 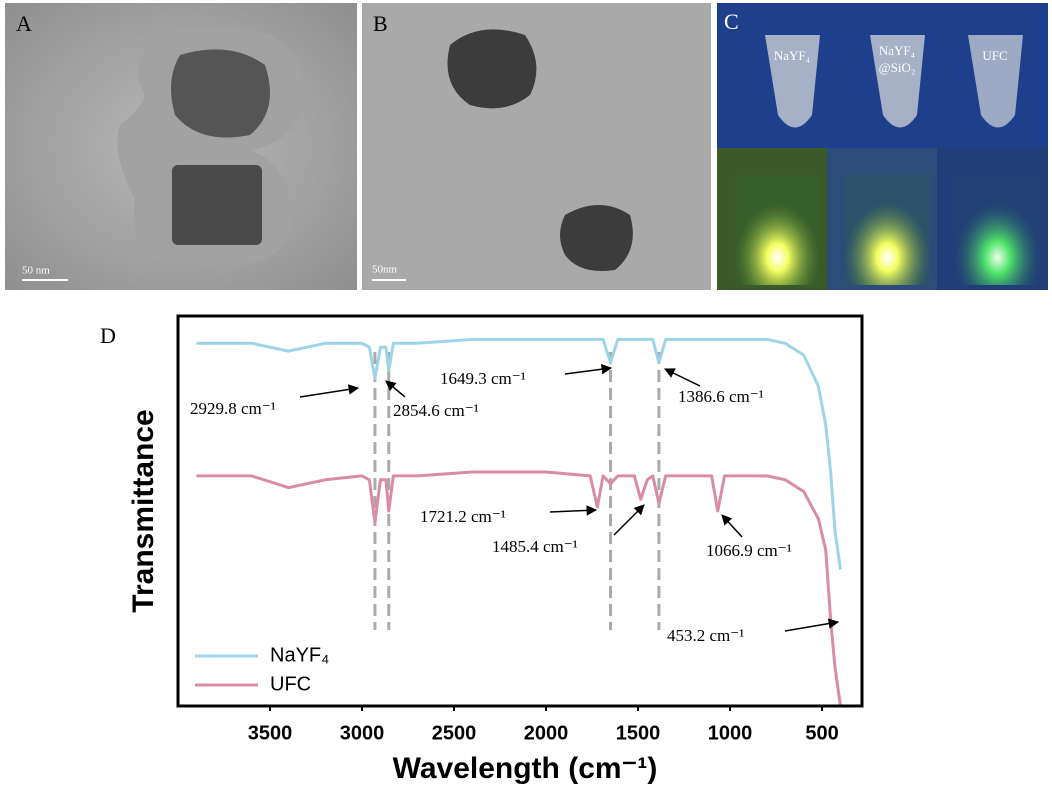 I want to click on panel-label: A, so click(x=24, y=23).